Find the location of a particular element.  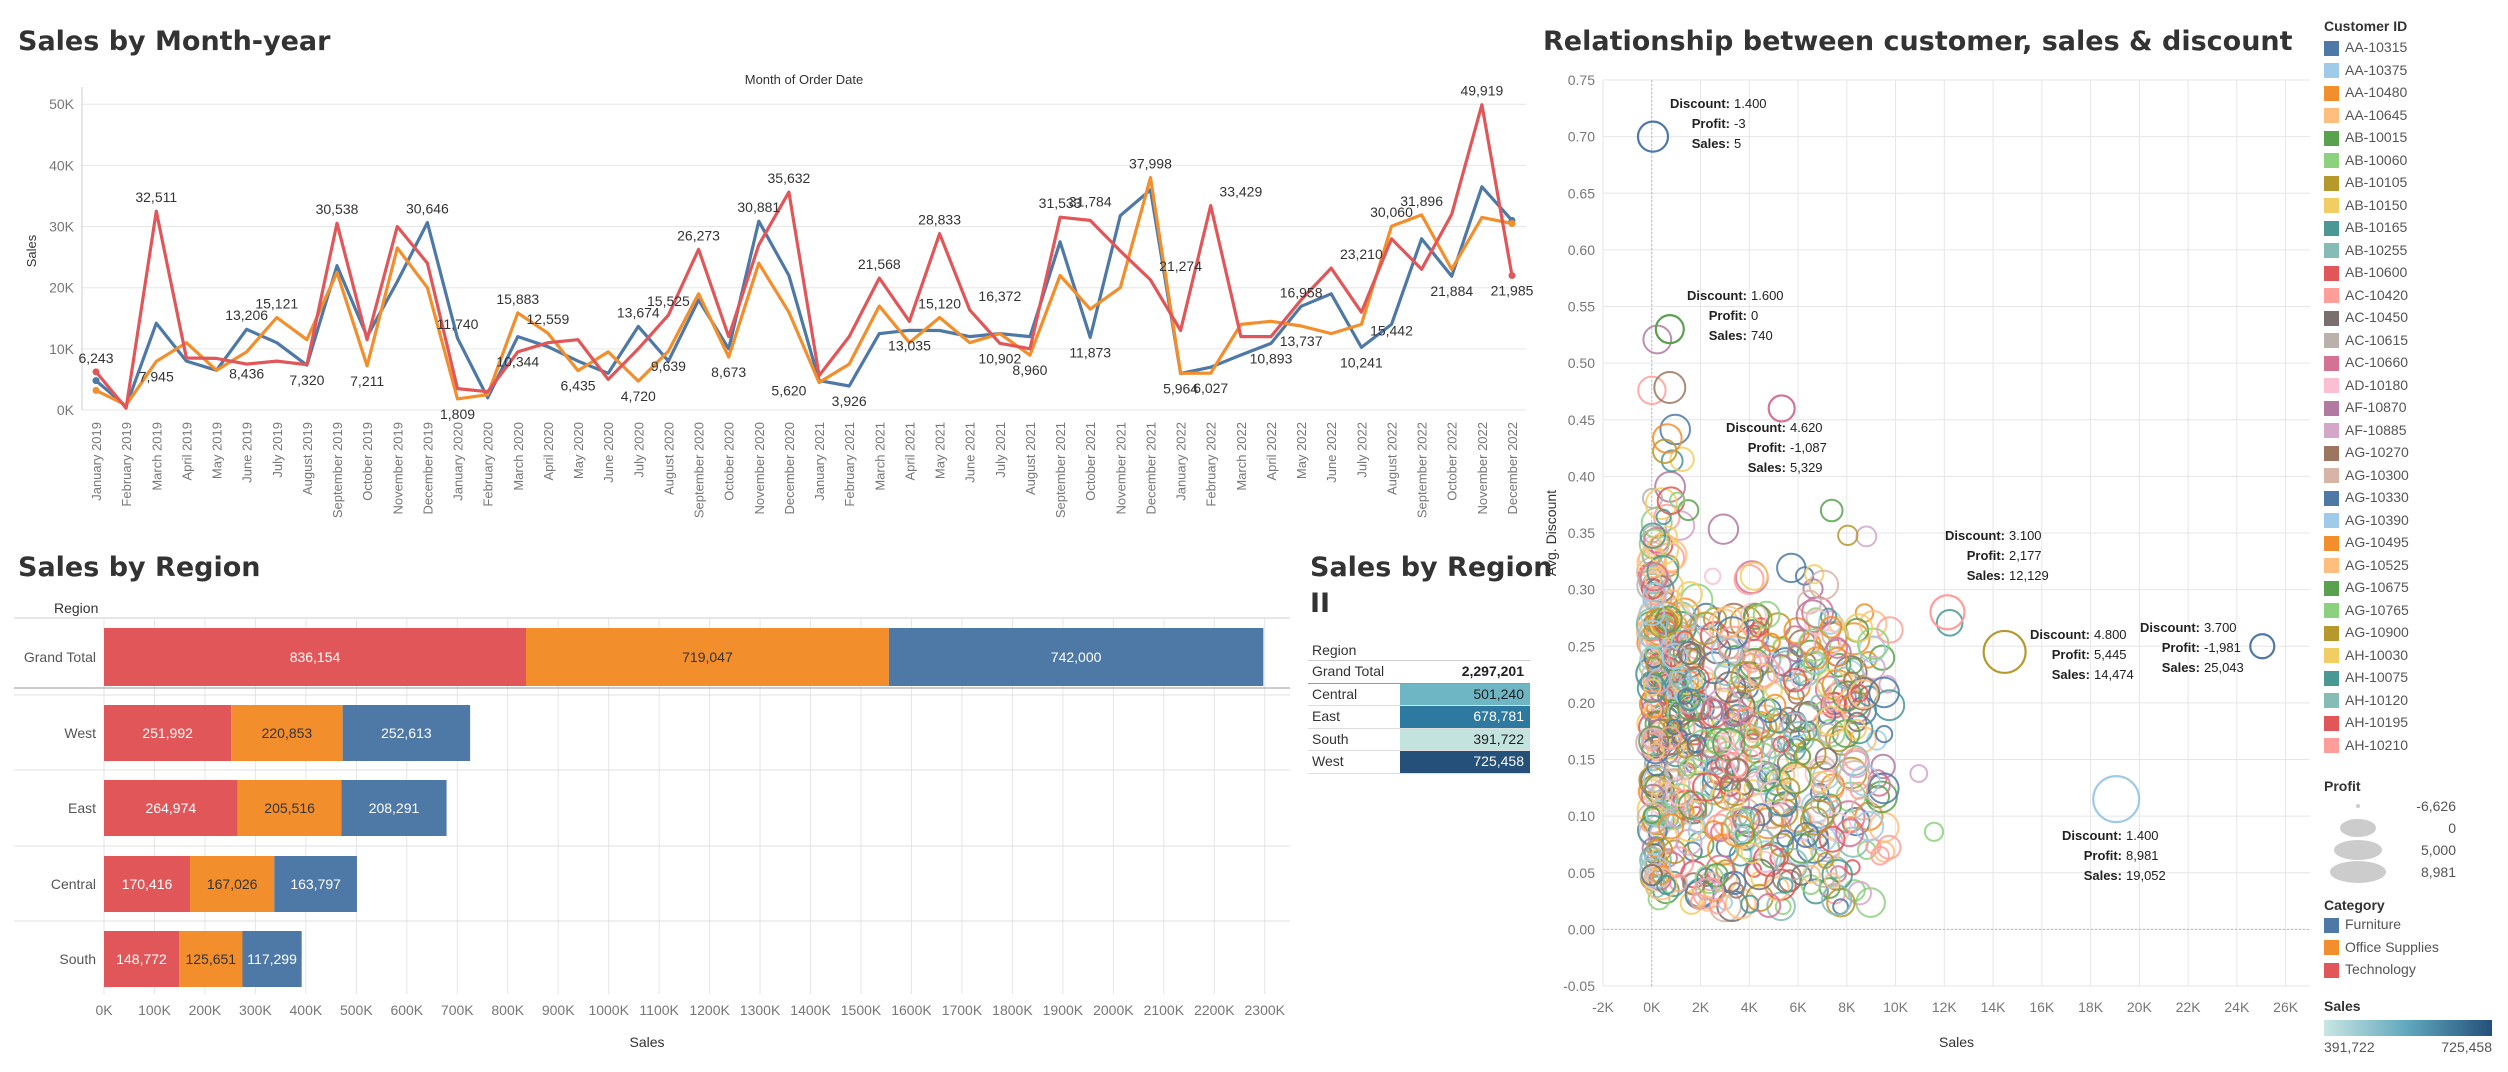

scatter-x-tick: 12K is located at coordinates (1945, 1007).